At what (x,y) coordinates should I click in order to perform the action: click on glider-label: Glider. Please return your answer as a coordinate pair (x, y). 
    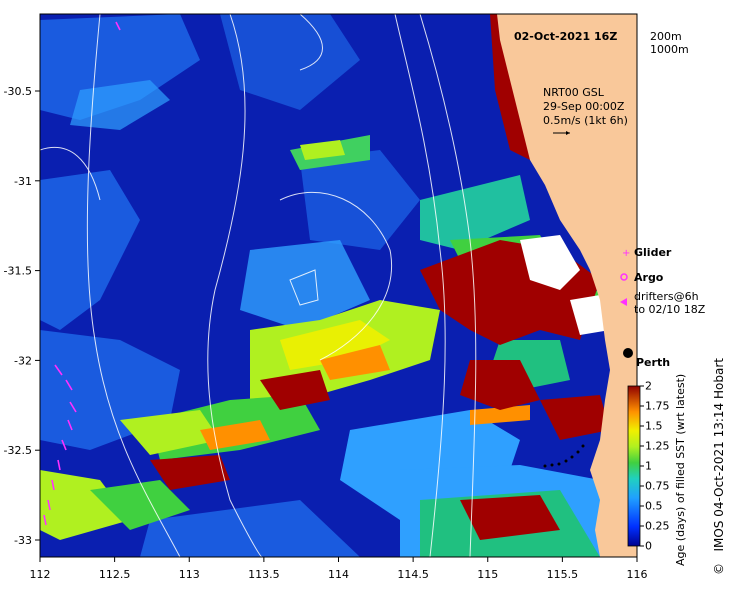
    Looking at the image, I should click on (653, 252).